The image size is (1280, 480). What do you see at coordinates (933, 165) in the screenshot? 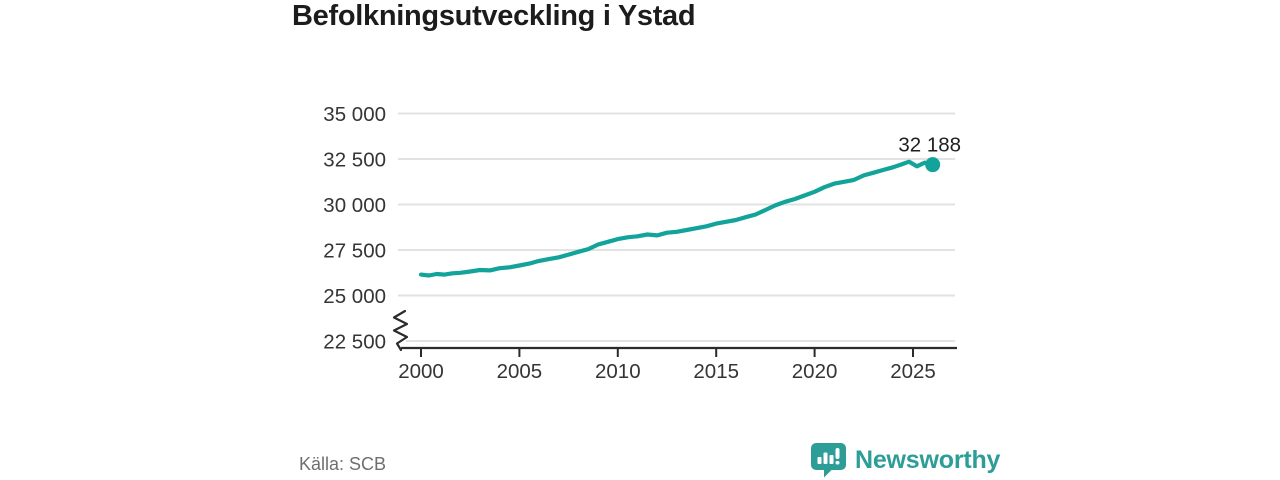
I see `series-end-dot` at bounding box center [933, 165].